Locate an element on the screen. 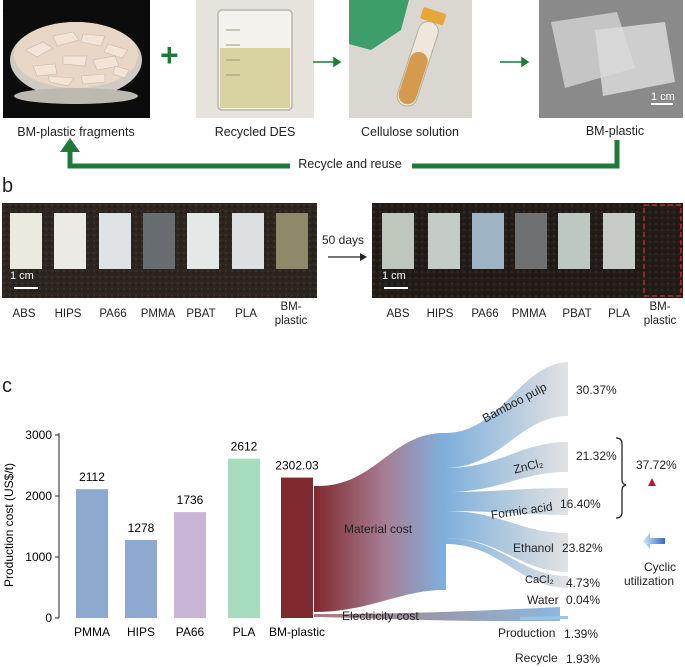 This screenshot has height=667, width=685. cellulose-solution-photo is located at coordinates (410, 59).